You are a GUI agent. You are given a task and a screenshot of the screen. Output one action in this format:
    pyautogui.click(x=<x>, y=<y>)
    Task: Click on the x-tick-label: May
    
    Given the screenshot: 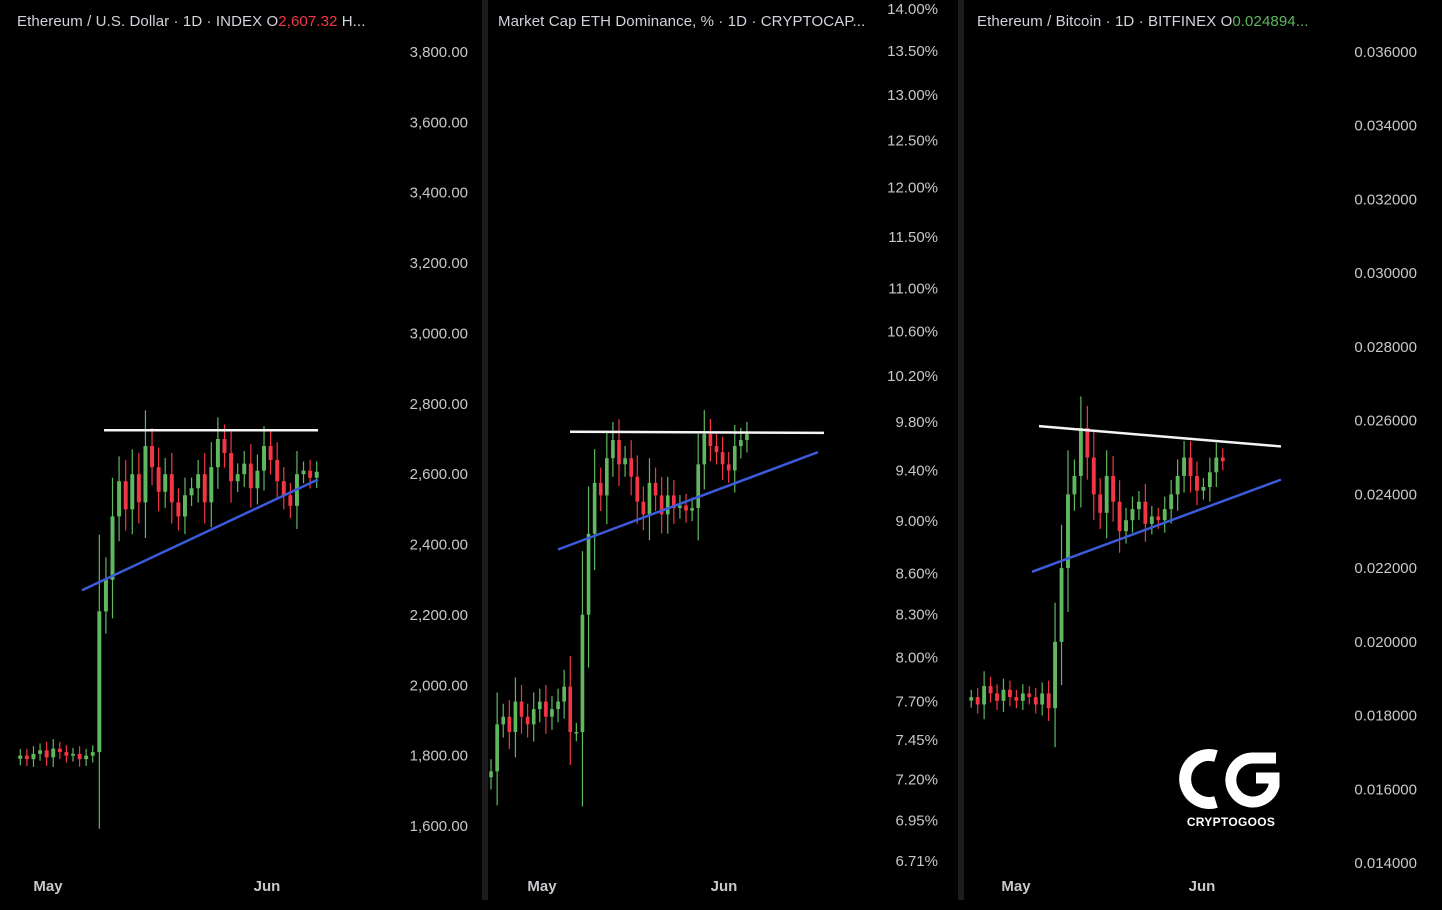 What is the action you would take?
    pyautogui.click(x=542, y=886)
    